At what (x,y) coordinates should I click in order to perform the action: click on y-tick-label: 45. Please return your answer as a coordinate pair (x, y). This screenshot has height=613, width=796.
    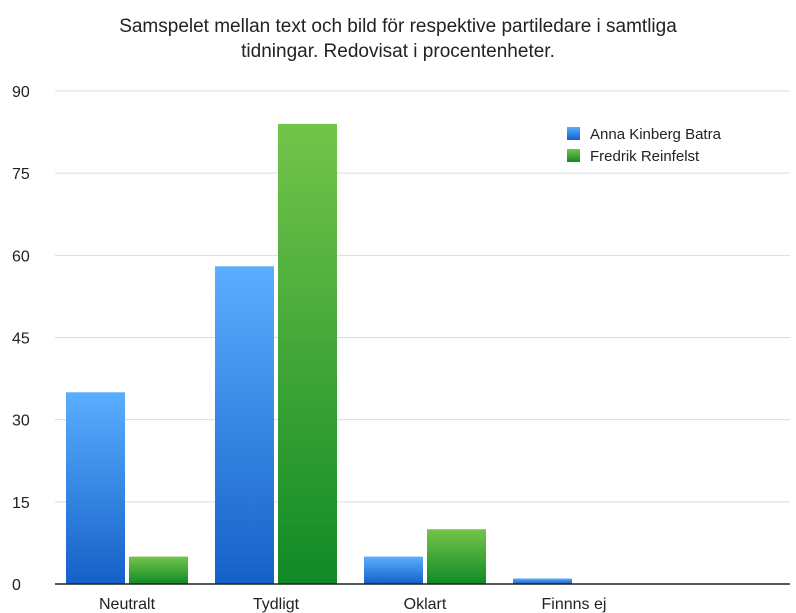
    Looking at the image, I should click on (21, 339).